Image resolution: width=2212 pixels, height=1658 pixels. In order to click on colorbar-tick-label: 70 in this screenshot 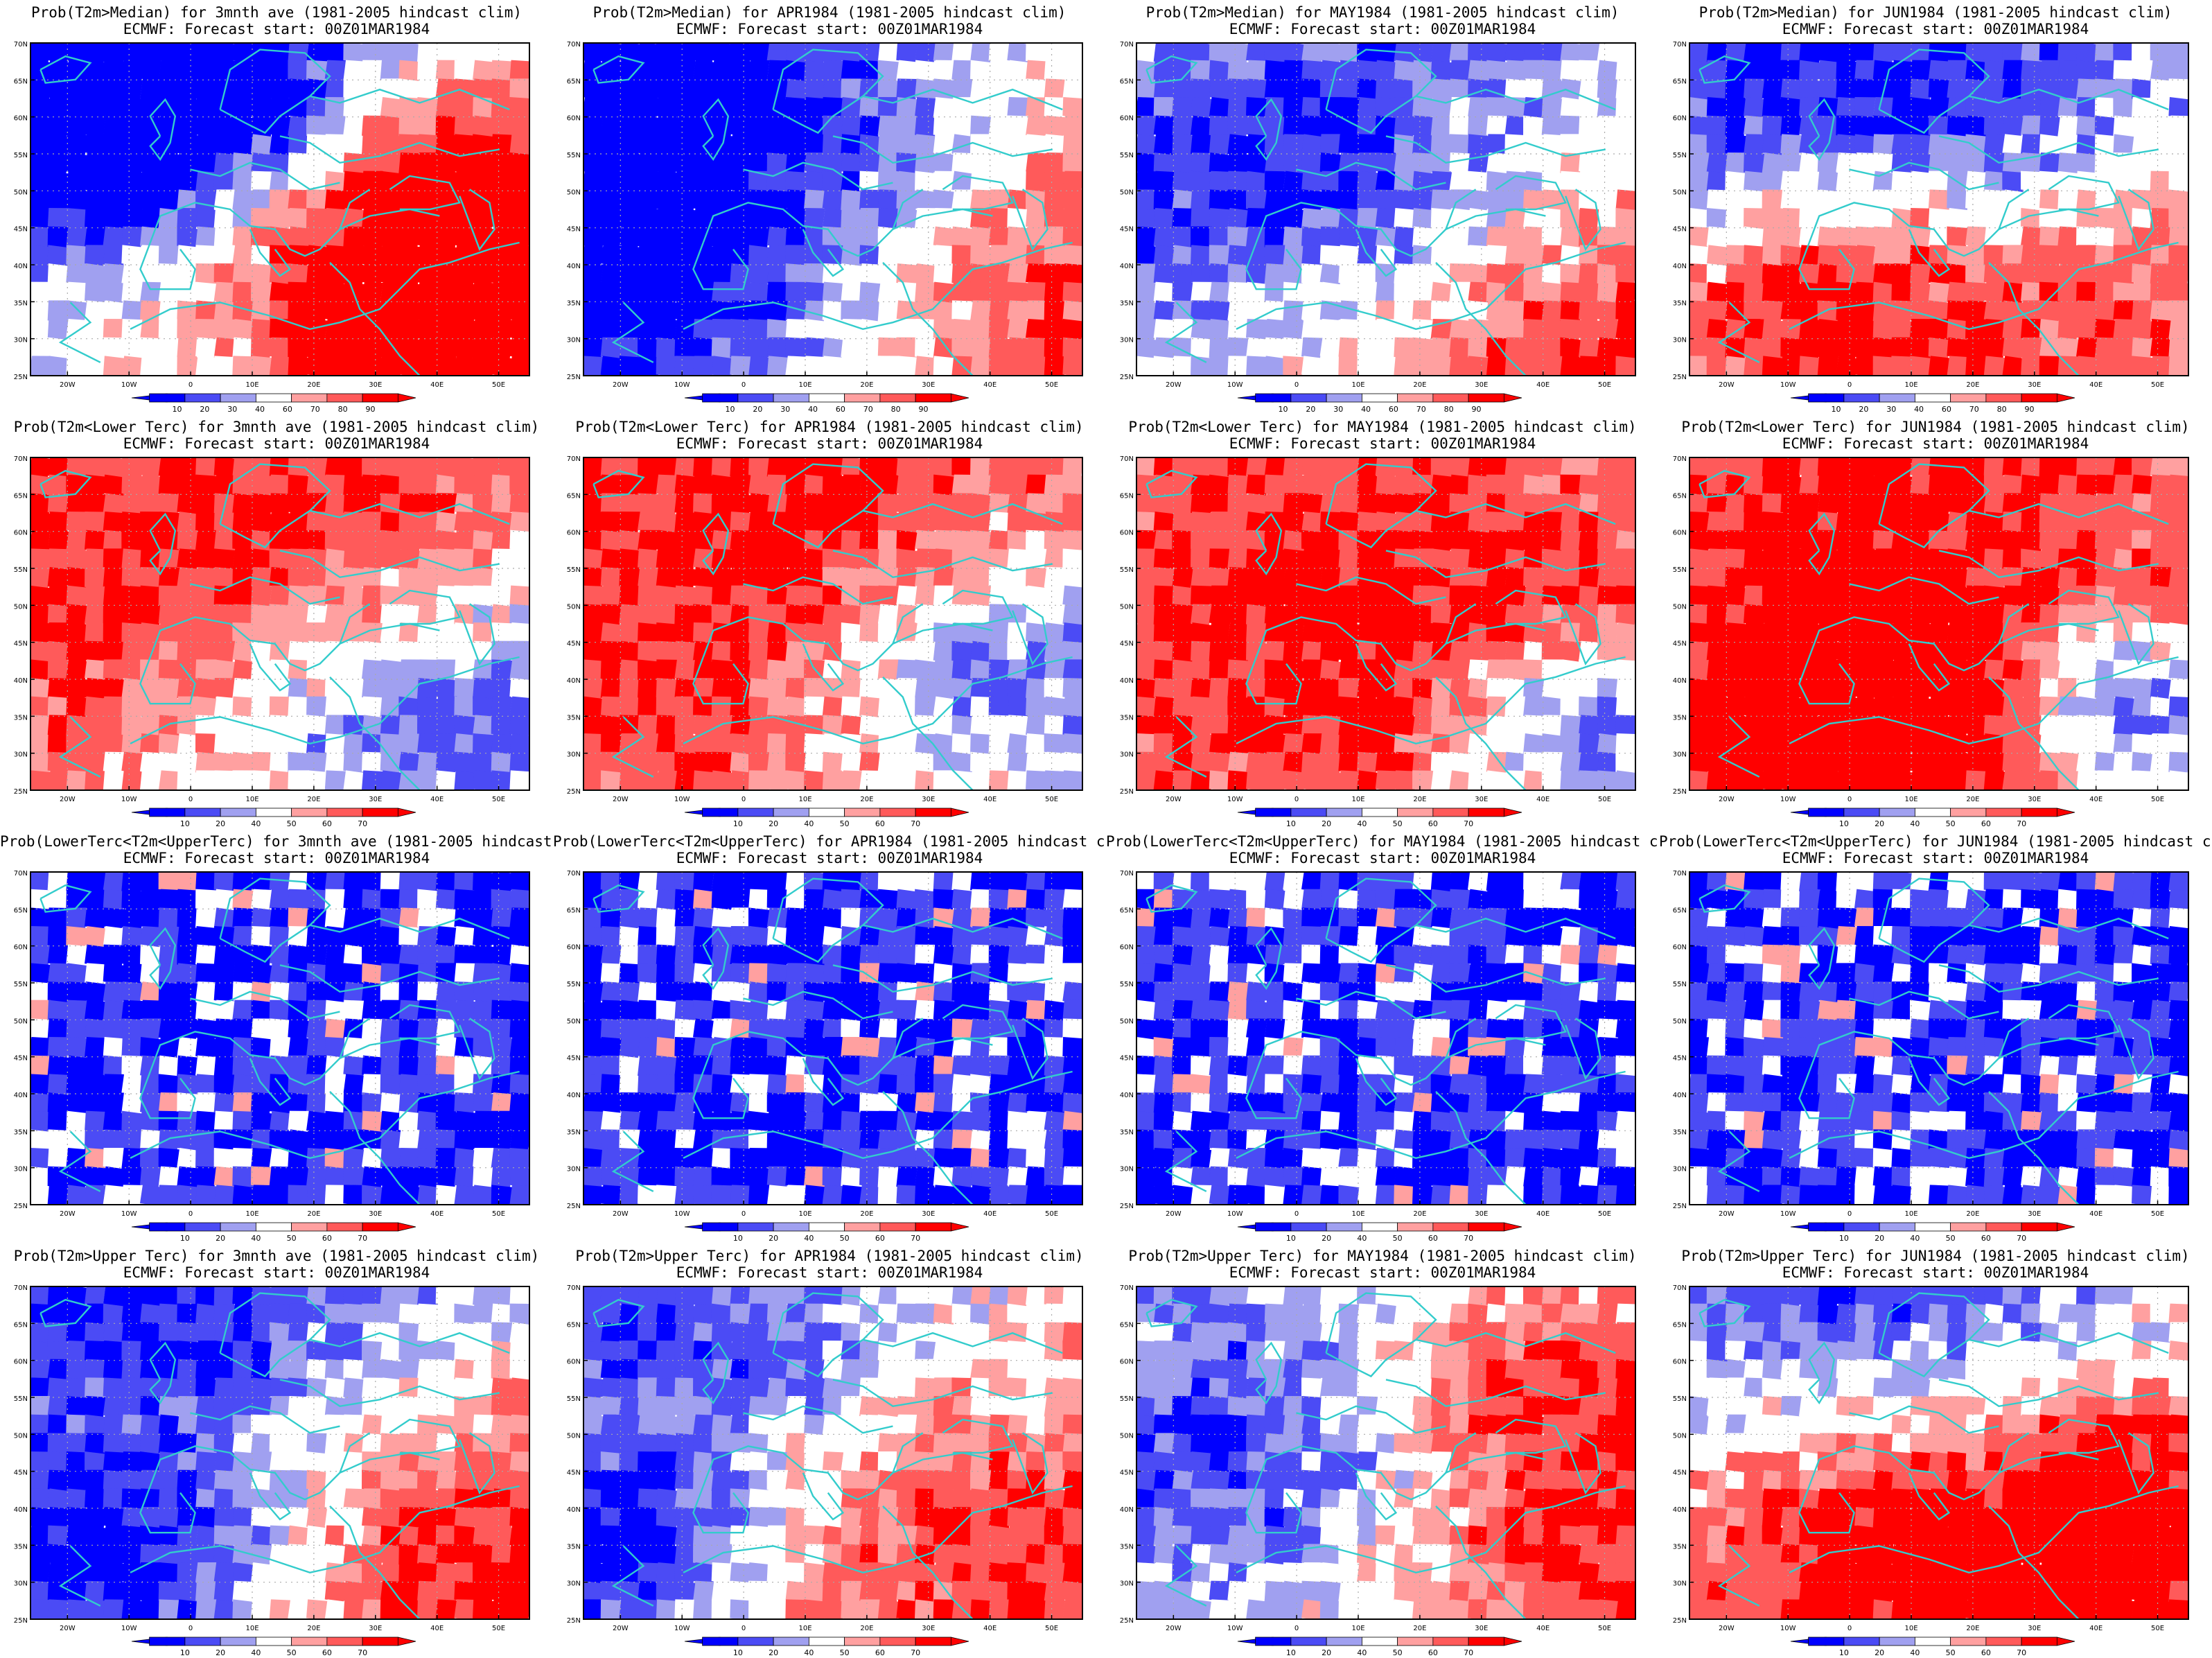, I will do `click(1468, 824)`.